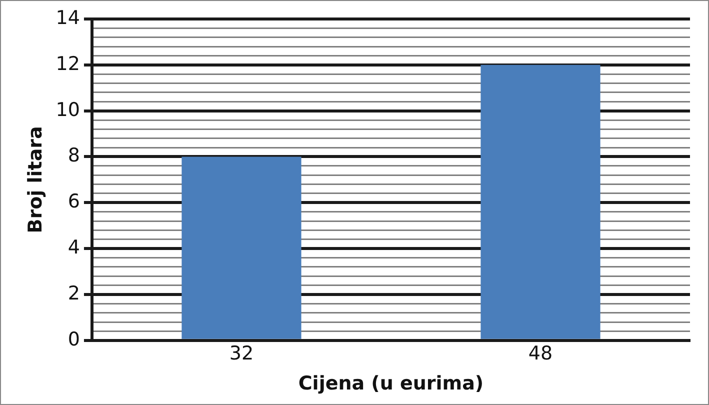  I want to click on x-axis-title: Cijena (u eurima), so click(391, 383).